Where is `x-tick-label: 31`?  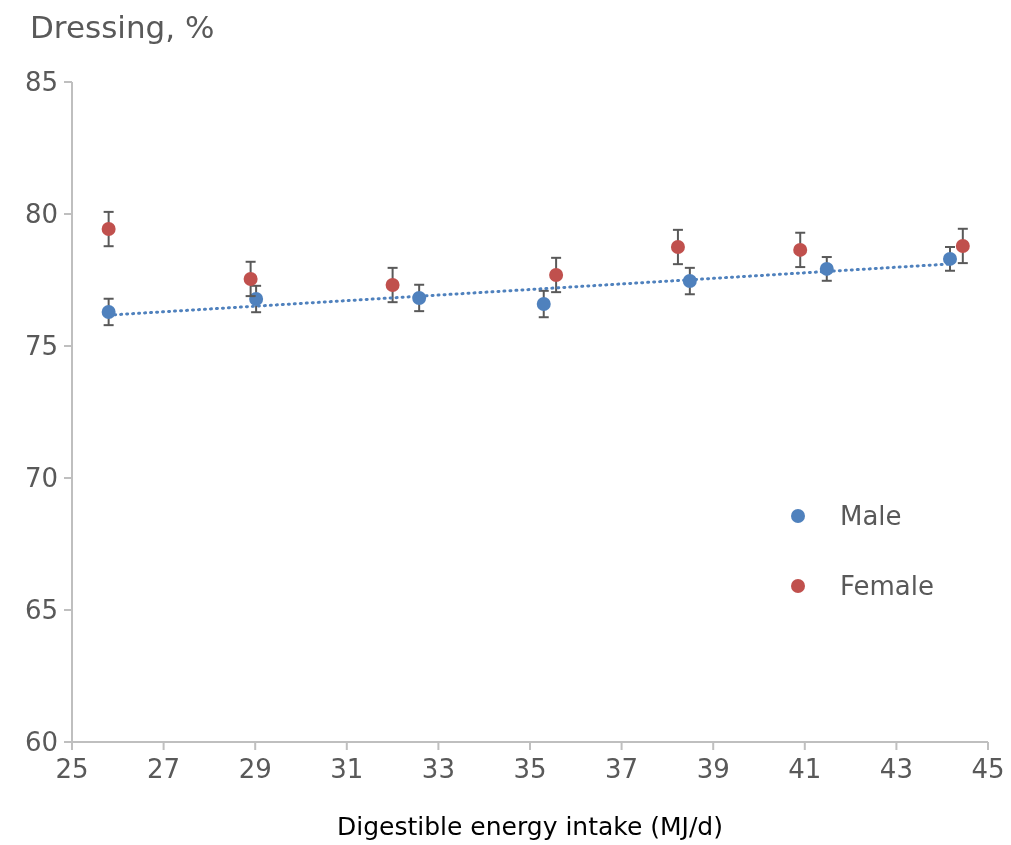
x-tick-label: 31 is located at coordinates (347, 769).